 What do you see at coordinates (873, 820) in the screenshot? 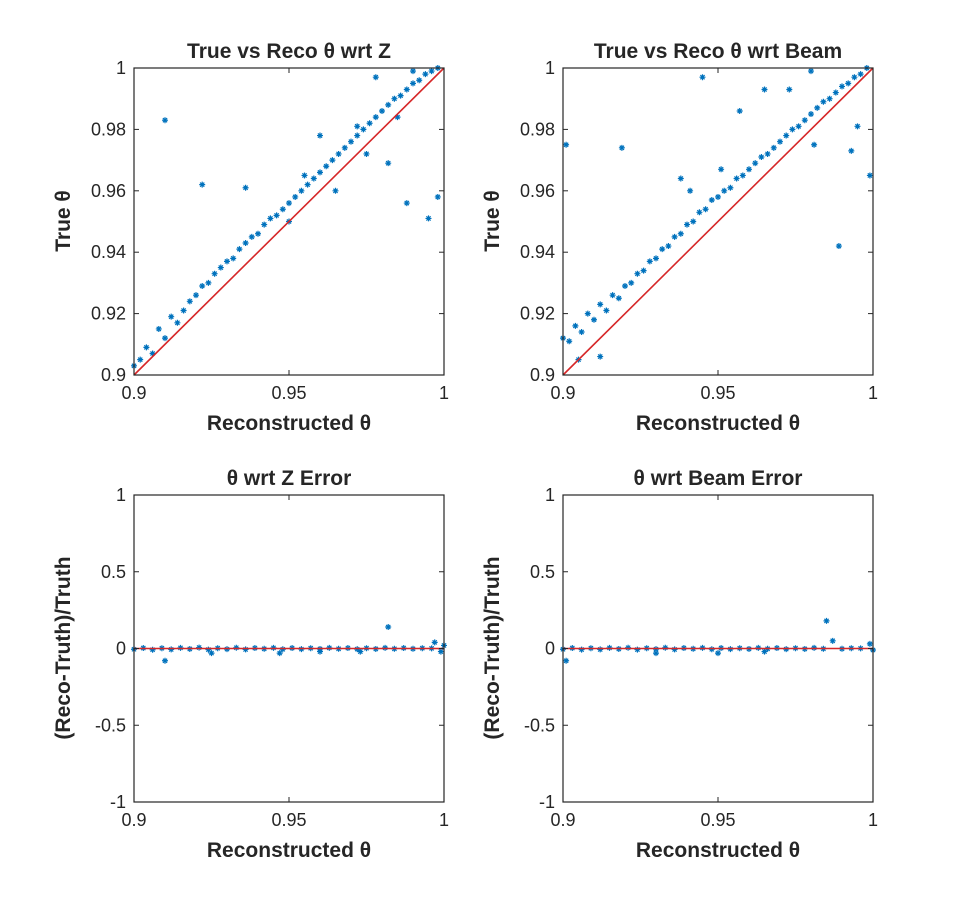
I see `x-tick-label: 1` at bounding box center [873, 820].